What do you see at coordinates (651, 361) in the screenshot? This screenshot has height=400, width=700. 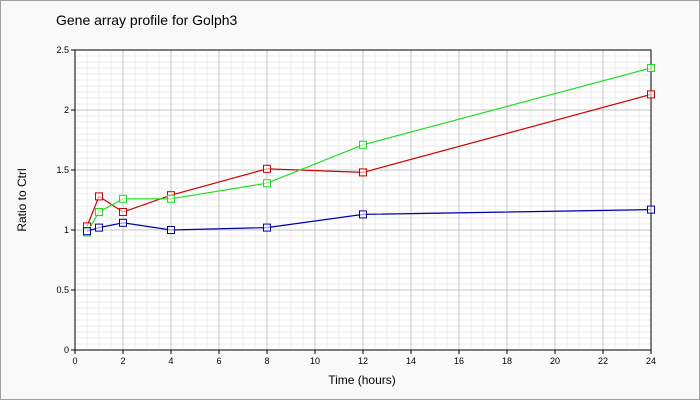 I see `x-tick-label: 24` at bounding box center [651, 361].